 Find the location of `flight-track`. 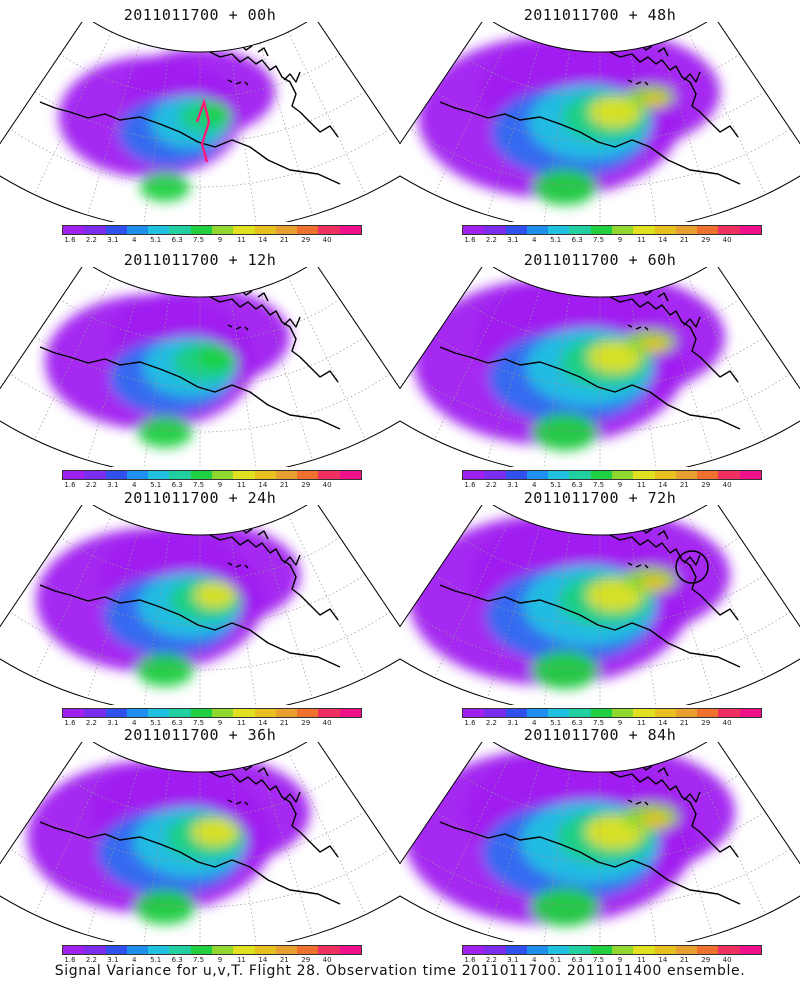

flight-track is located at coordinates (203, 130).